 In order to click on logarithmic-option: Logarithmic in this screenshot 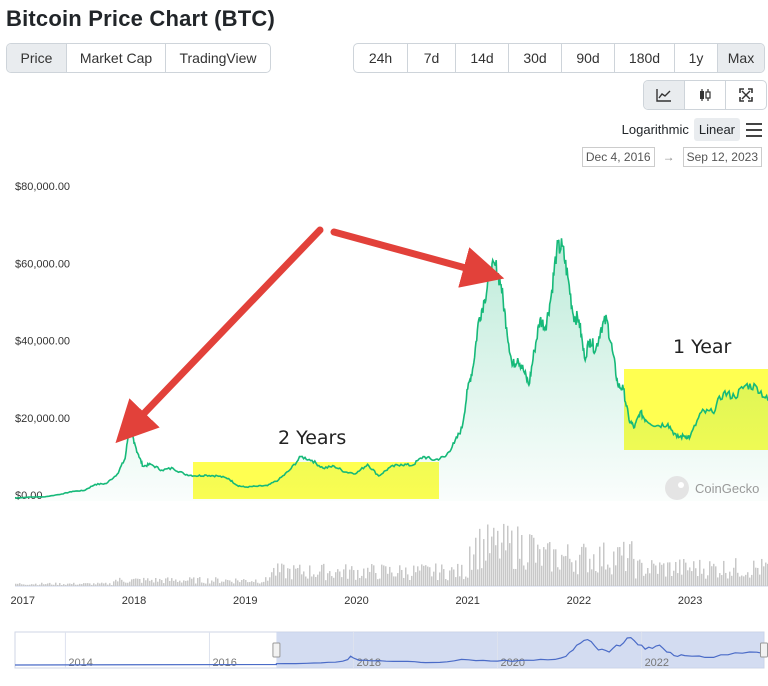, I will do `click(655, 129)`.